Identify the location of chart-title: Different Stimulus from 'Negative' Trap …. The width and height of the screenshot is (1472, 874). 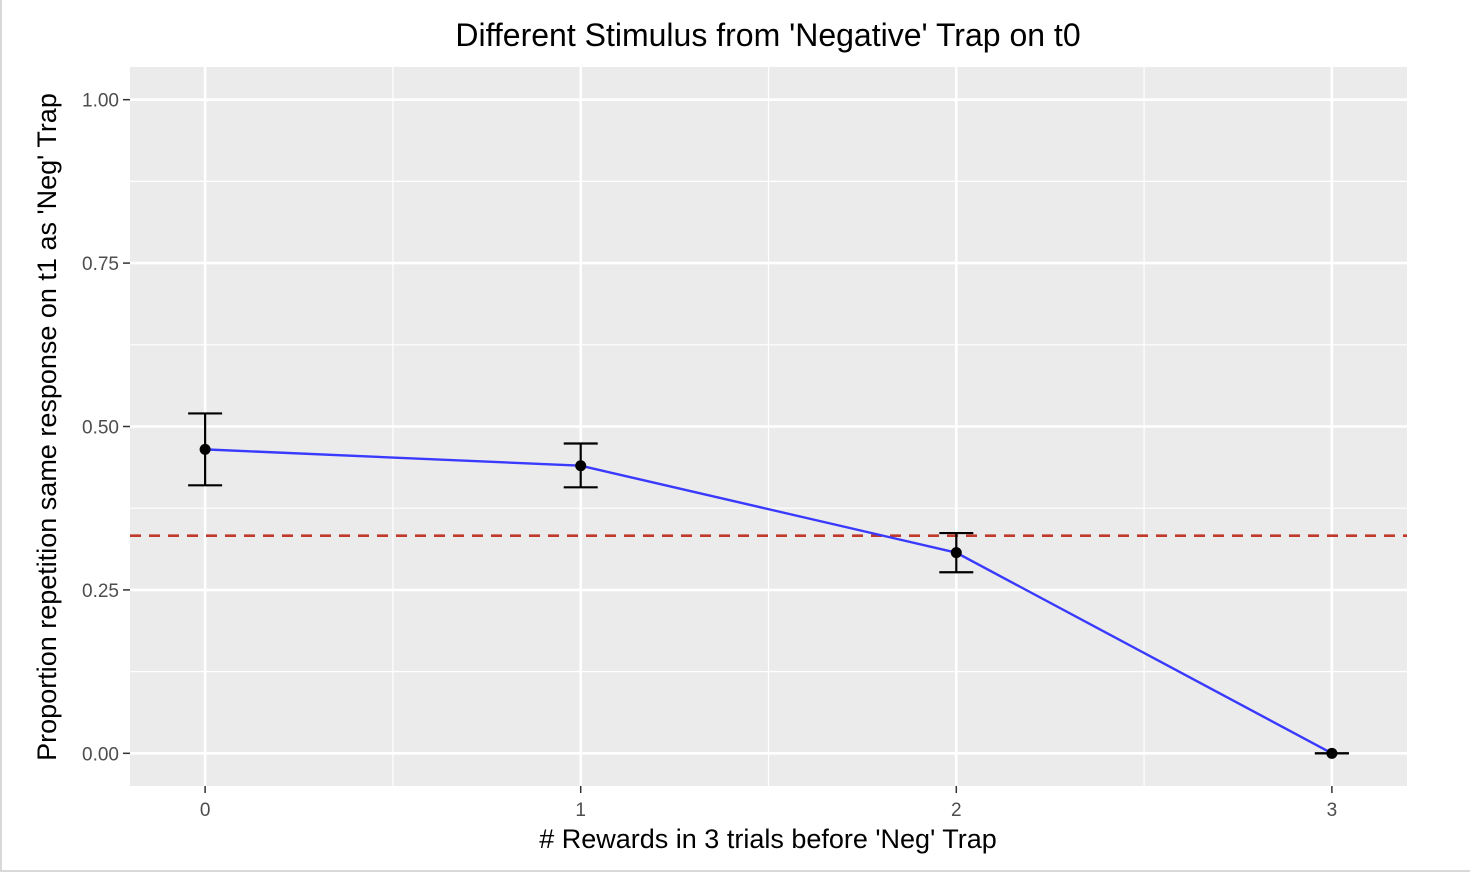
(767, 35).